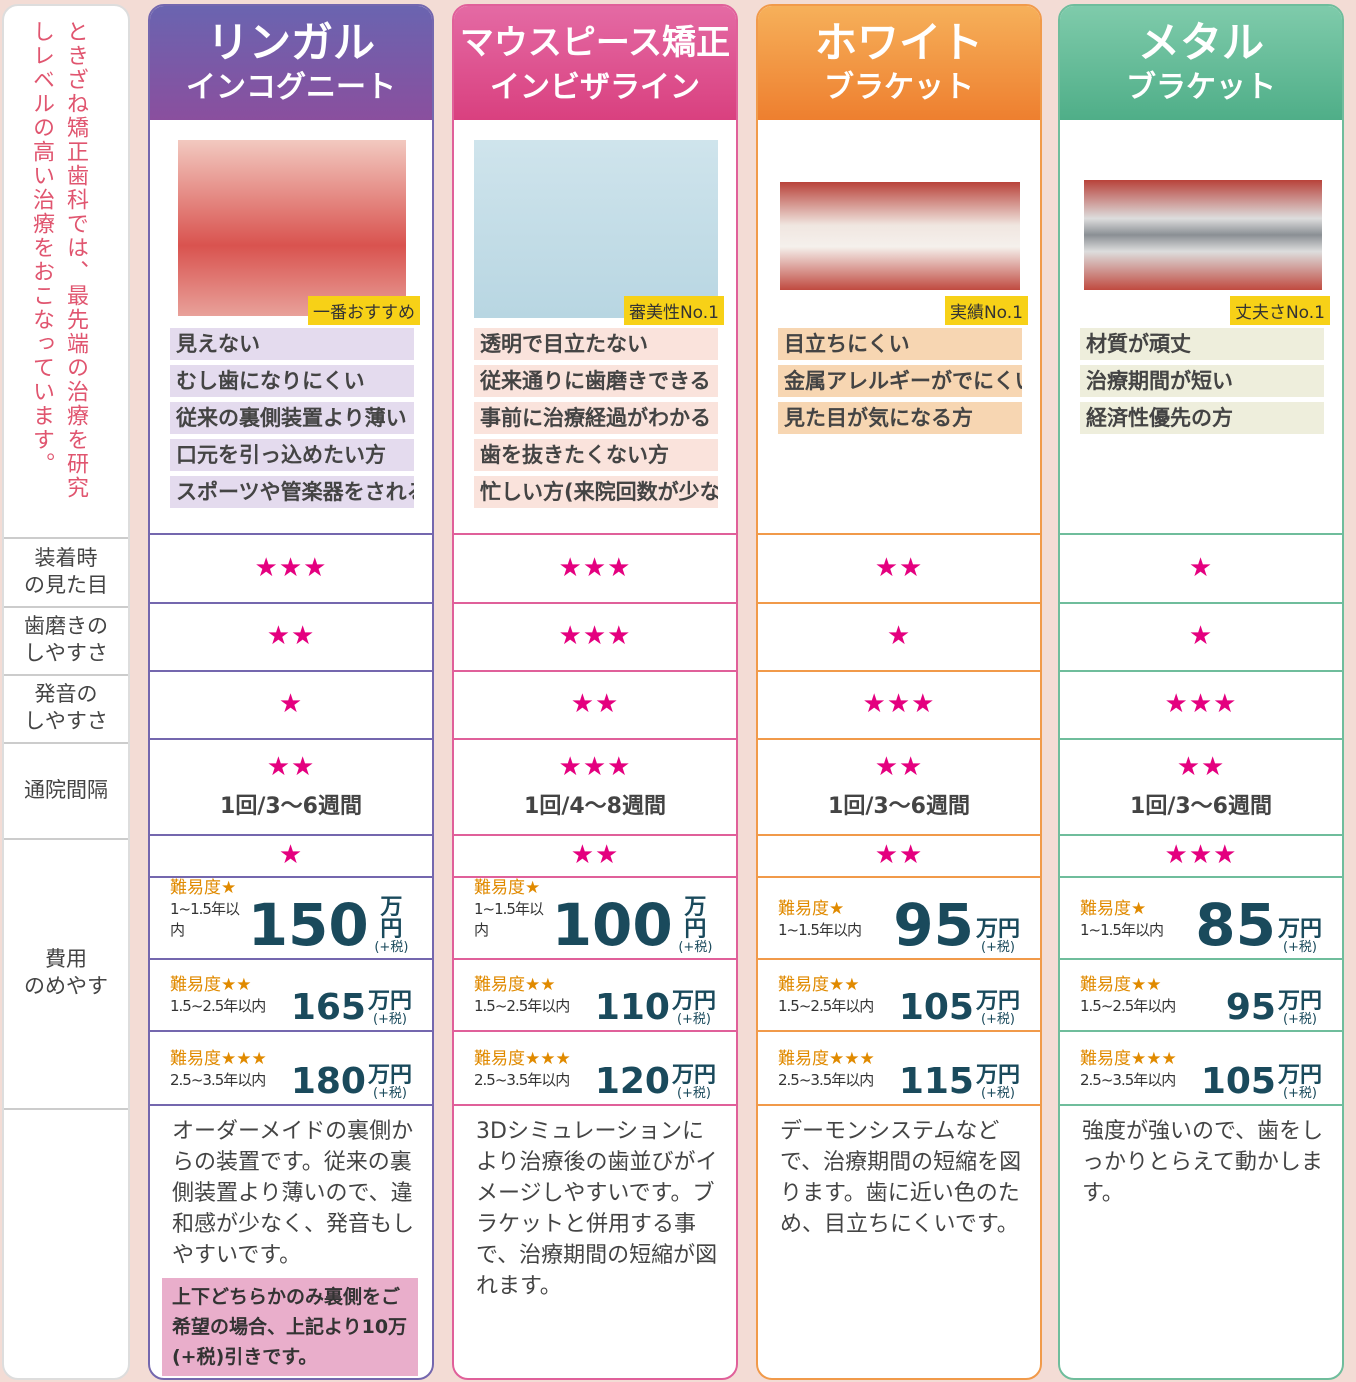 The width and height of the screenshot is (1356, 1382). What do you see at coordinates (1279, 310) in the screenshot?
I see `badge: 丈夫さNo.1` at bounding box center [1279, 310].